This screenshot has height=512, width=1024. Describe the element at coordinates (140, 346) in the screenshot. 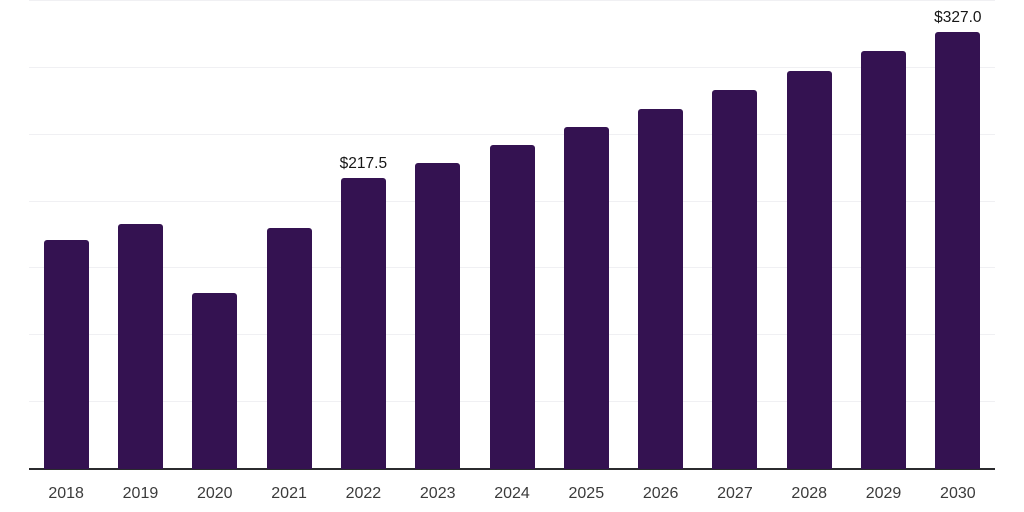

I see `bar-2019` at that location.